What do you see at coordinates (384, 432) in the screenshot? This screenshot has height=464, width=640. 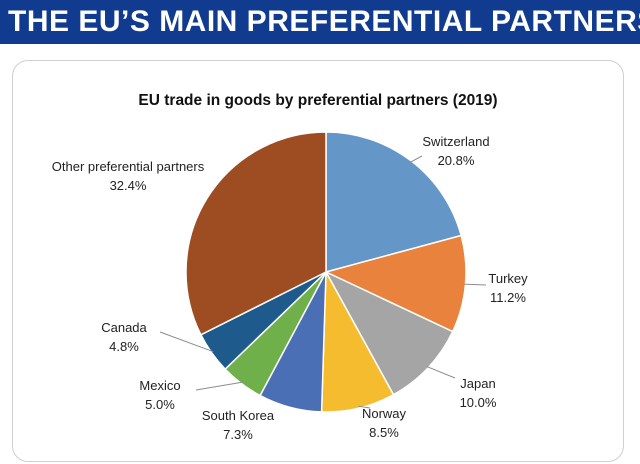 I see `slice-label-value: 8.5%` at bounding box center [384, 432].